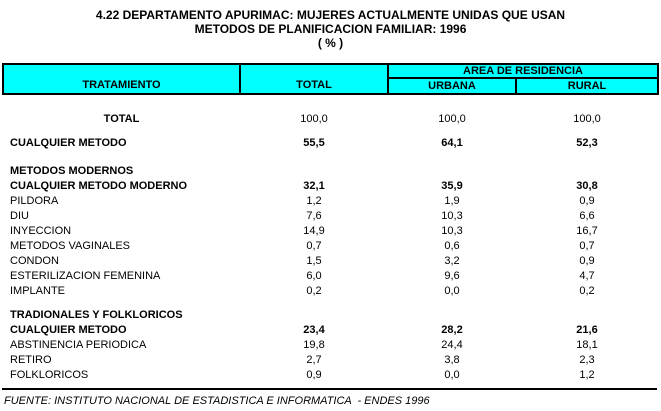 The width and height of the screenshot is (661, 411). What do you see at coordinates (452, 118) in the screenshot?
I see `value-urbana: 100,0` at bounding box center [452, 118].